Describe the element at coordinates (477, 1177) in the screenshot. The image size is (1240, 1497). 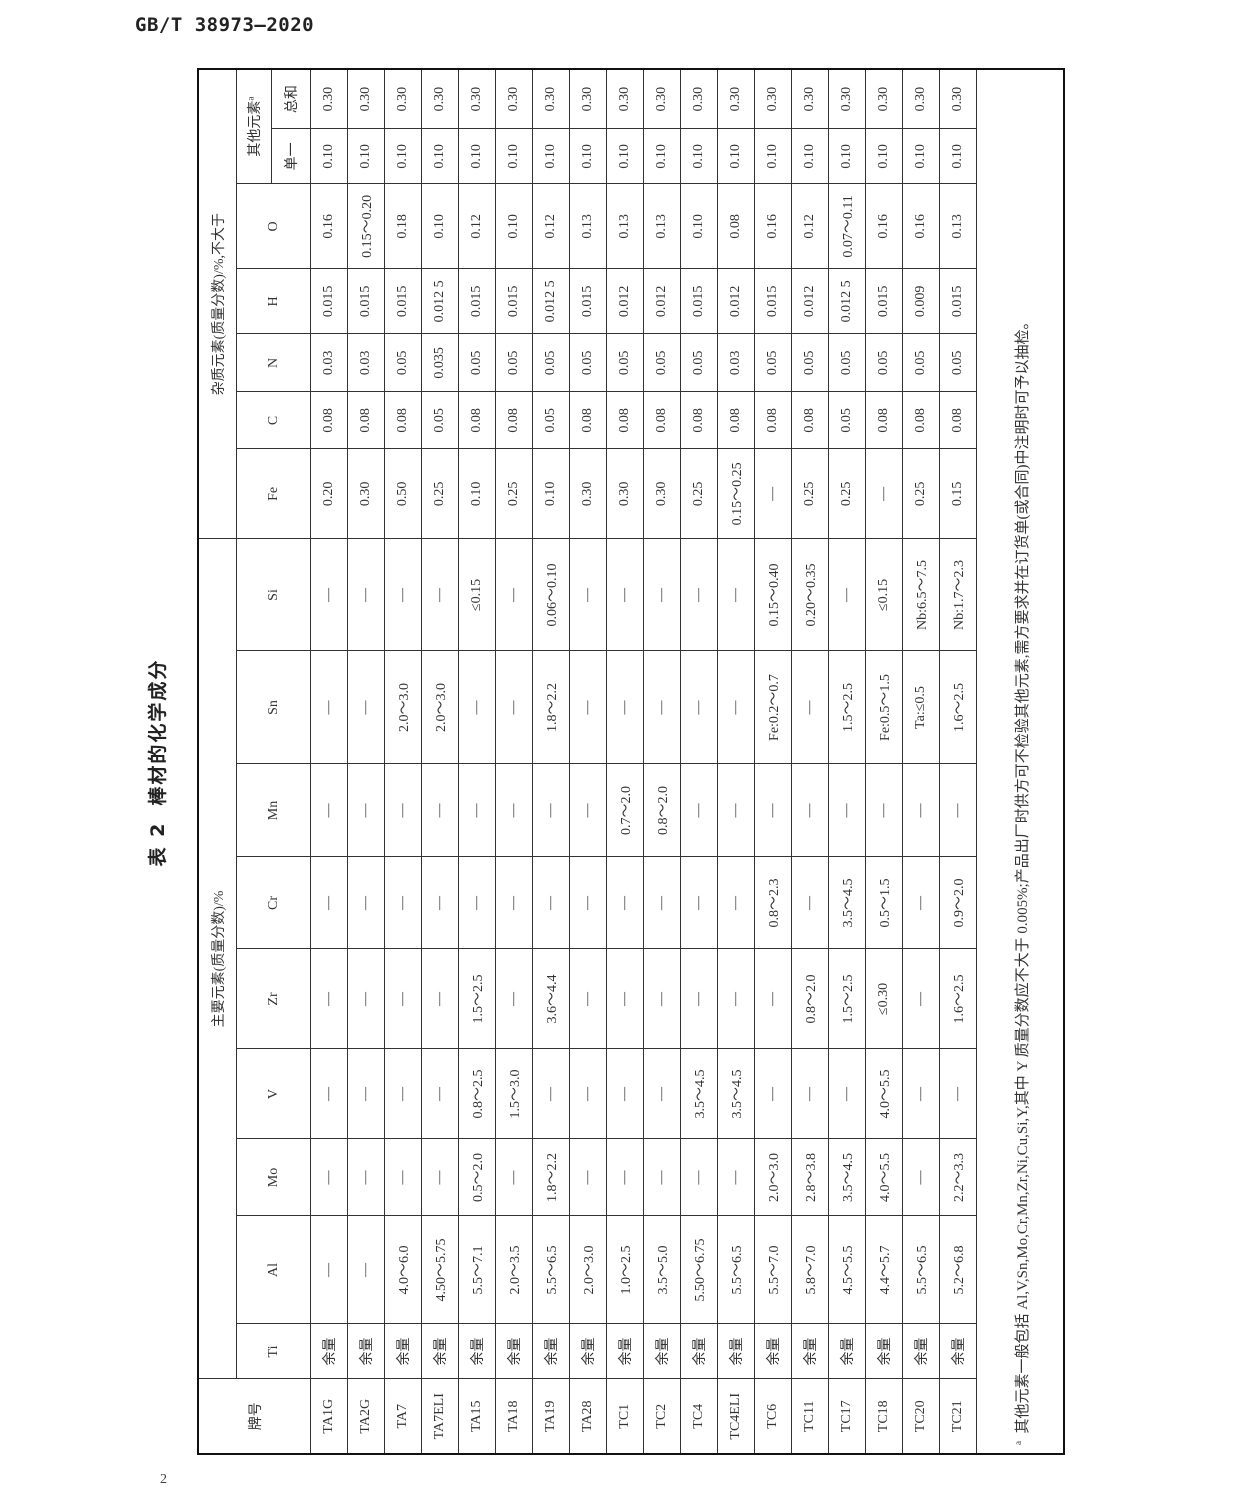
I see `value-cell: 0.5～2.0` at that location.